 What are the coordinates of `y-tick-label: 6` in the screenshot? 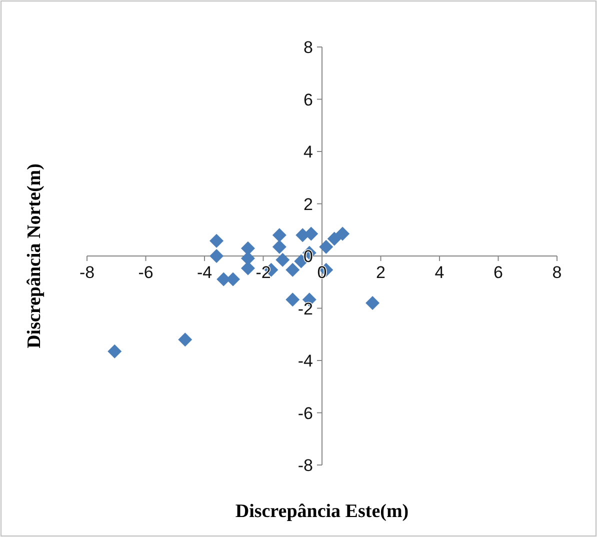 It's located at (308, 100).